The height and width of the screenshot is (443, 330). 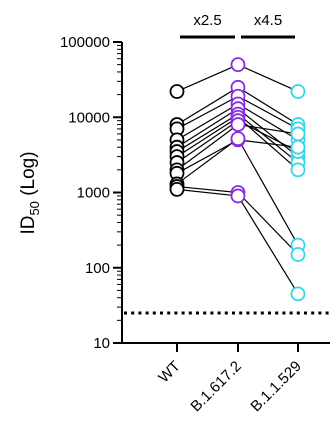 I want to click on fold-change-label: x4.5, so click(x=268, y=20).